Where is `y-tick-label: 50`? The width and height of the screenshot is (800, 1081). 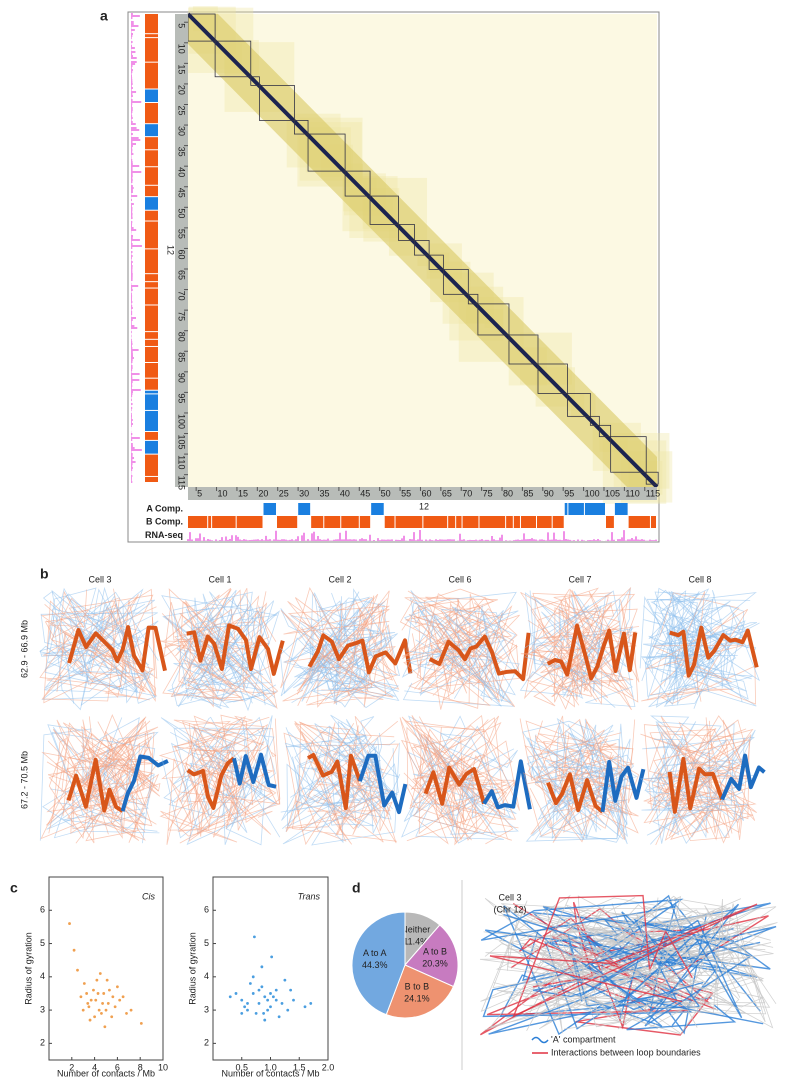
y-tick-label: 50 is located at coordinates (182, 213).